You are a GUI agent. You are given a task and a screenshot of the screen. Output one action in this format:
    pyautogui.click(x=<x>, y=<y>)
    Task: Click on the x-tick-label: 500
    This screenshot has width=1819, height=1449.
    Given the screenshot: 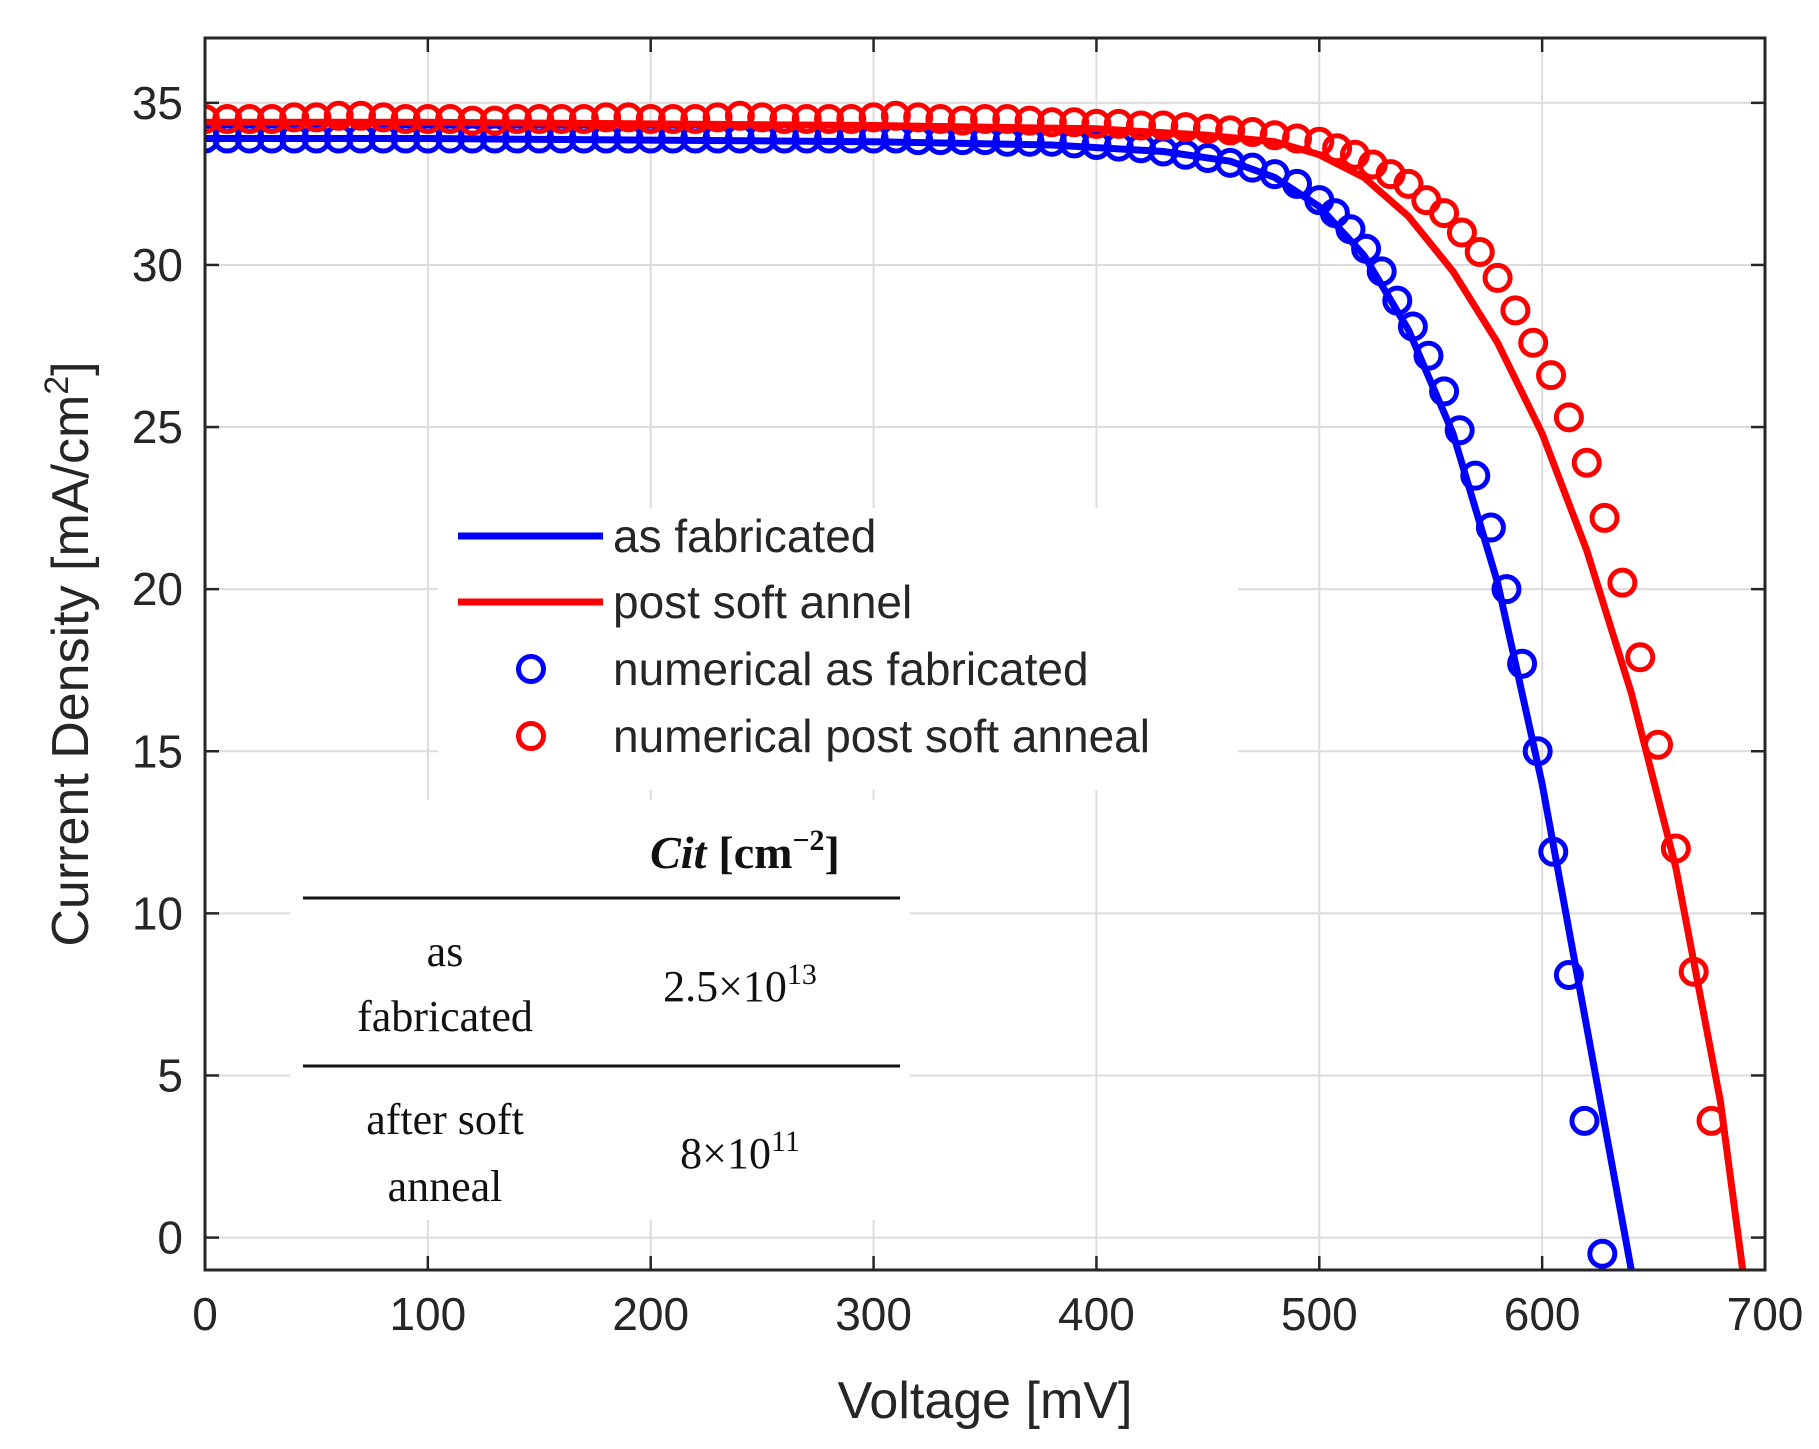 What is the action you would take?
    pyautogui.click(x=1319, y=1314)
    